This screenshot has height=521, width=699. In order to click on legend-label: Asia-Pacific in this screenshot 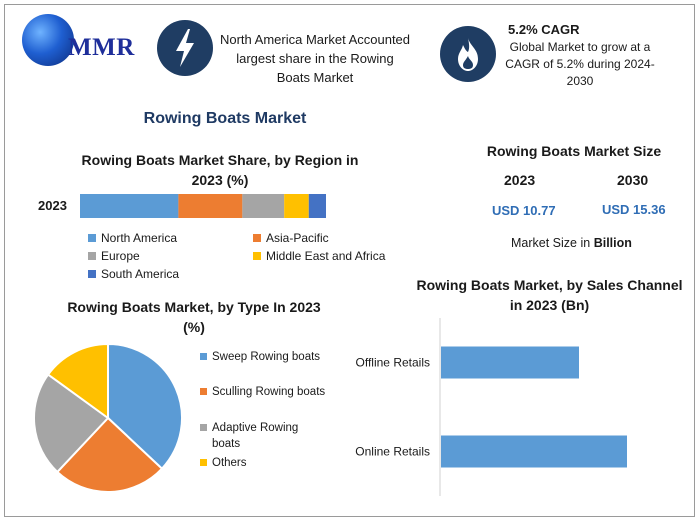, I will do `click(297, 238)`.